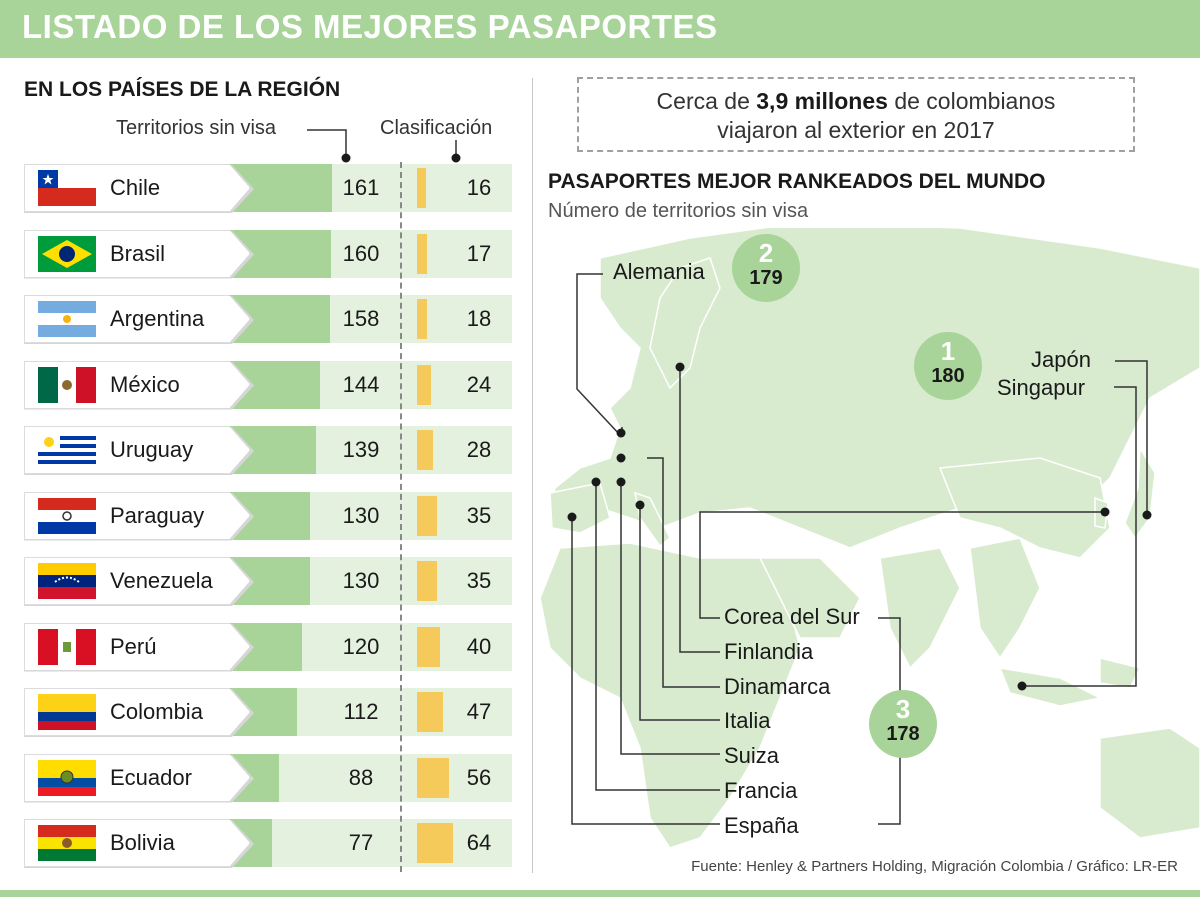 The image size is (1200, 897). What do you see at coordinates (135, 187) in the screenshot?
I see `country-name: Chile` at bounding box center [135, 187].